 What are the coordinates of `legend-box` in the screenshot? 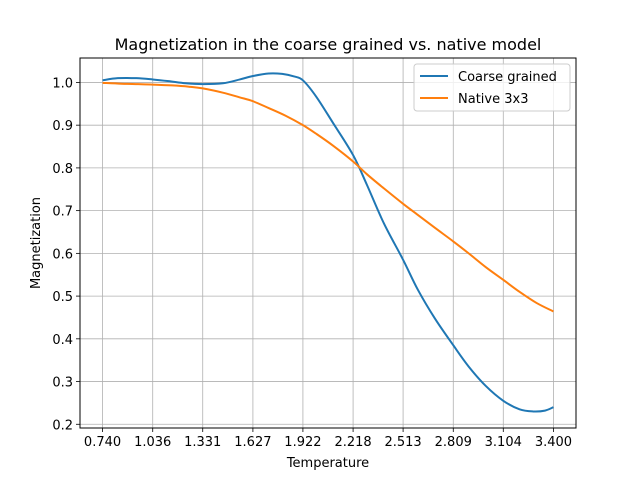 It's located at (492, 87).